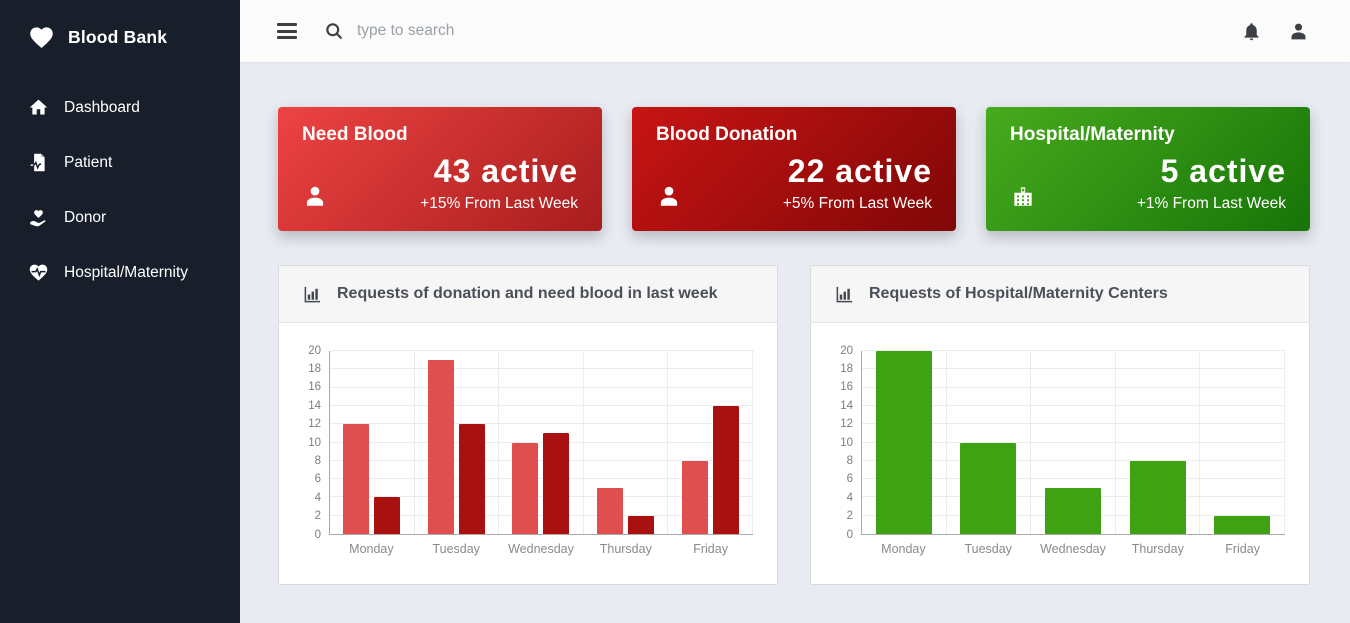 The height and width of the screenshot is (623, 1350). I want to click on sidebar-item-patient: Patient, so click(134, 162).